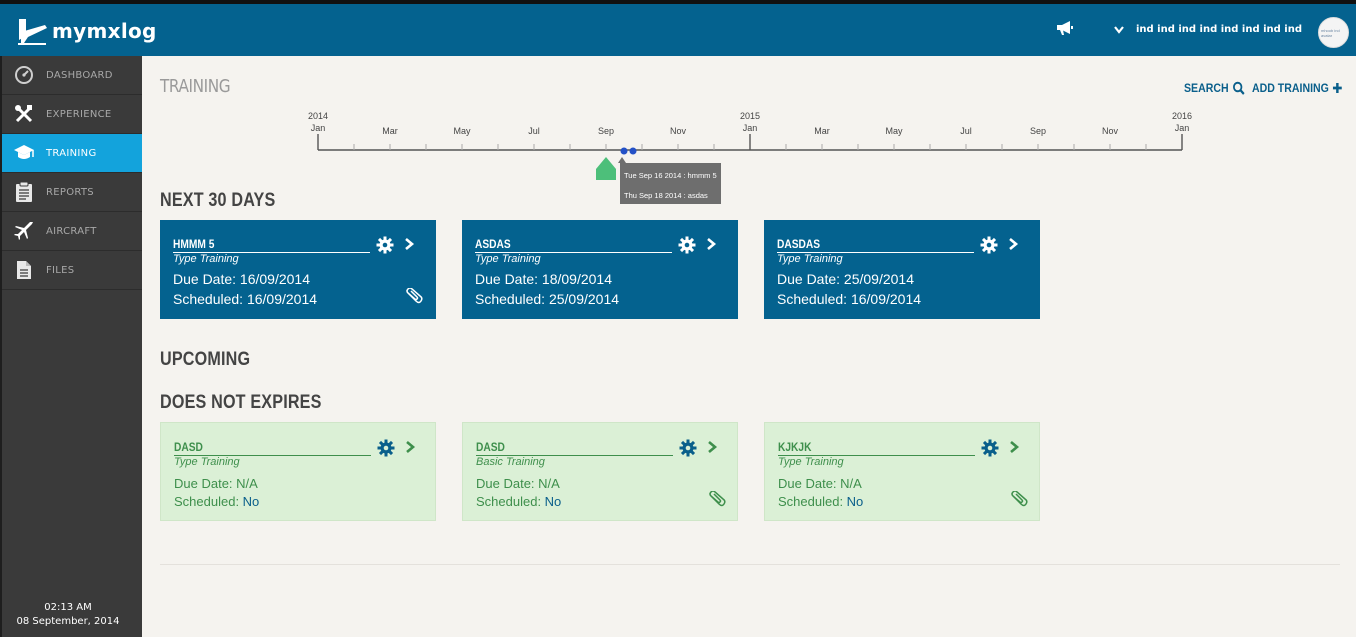  Describe the element at coordinates (606, 168) in the screenshot. I see `today-marker` at that location.